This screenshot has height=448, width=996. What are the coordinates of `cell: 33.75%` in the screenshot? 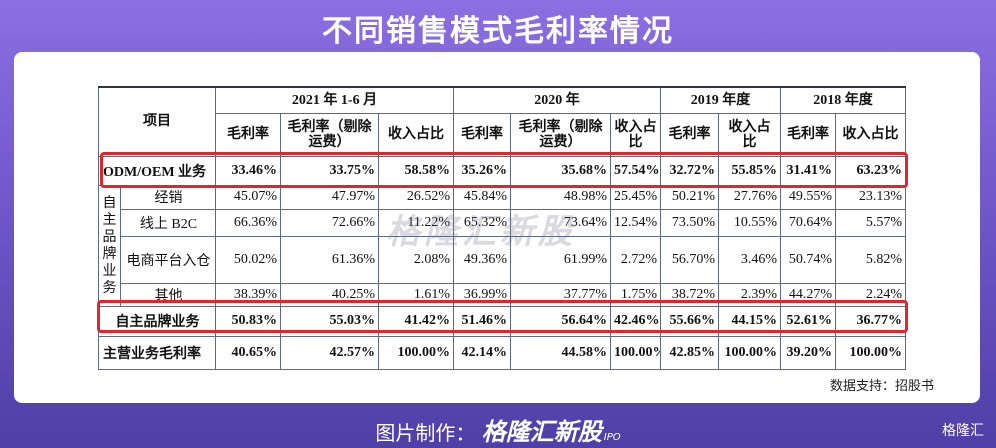 It's located at (329, 170).